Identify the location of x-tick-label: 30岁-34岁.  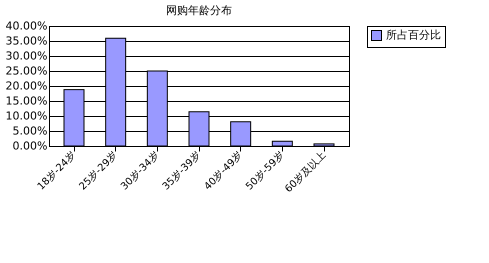
(140, 170).